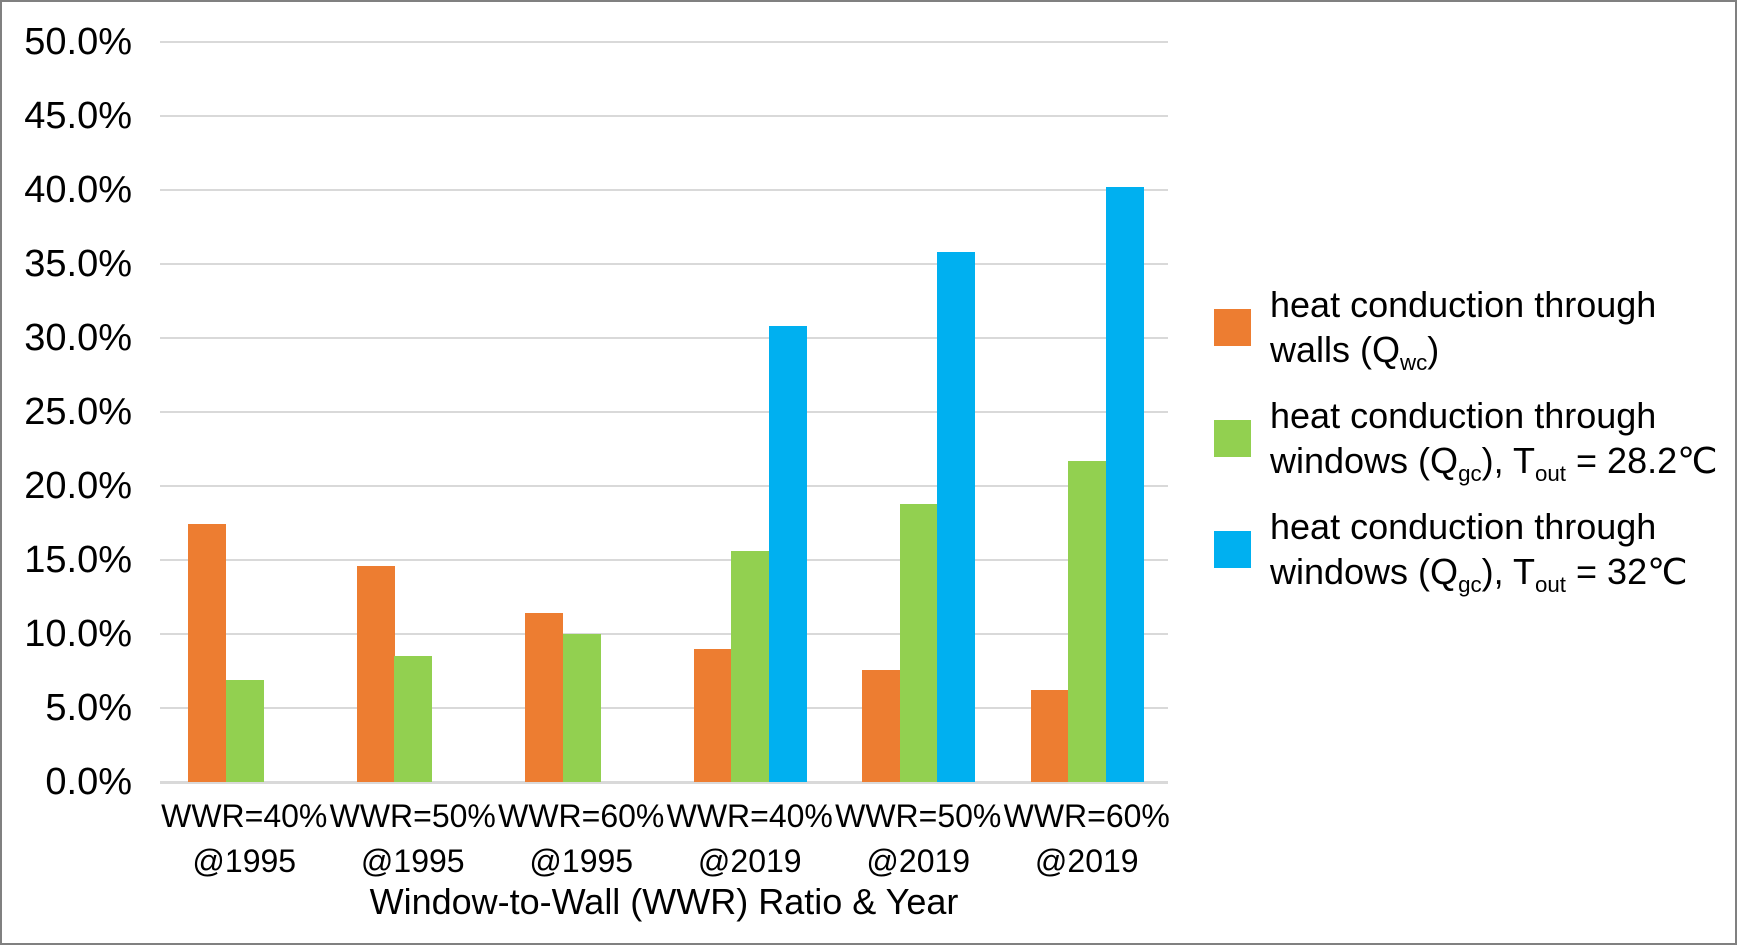  What do you see at coordinates (78, 338) in the screenshot?
I see `y-tick-label: 30.0%` at bounding box center [78, 338].